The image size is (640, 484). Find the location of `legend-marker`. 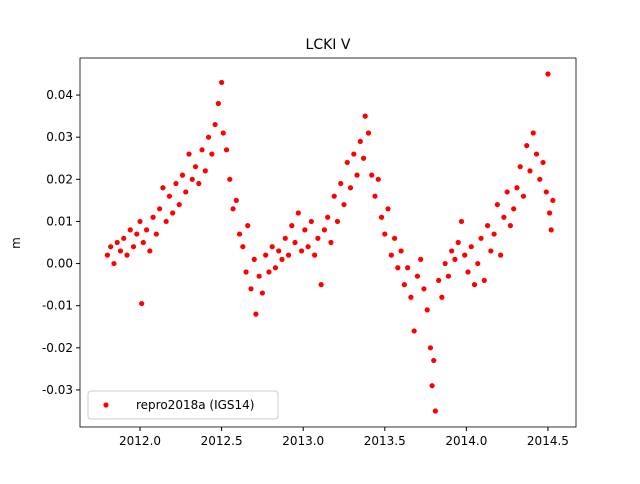

legend-marker is located at coordinates (106, 405).